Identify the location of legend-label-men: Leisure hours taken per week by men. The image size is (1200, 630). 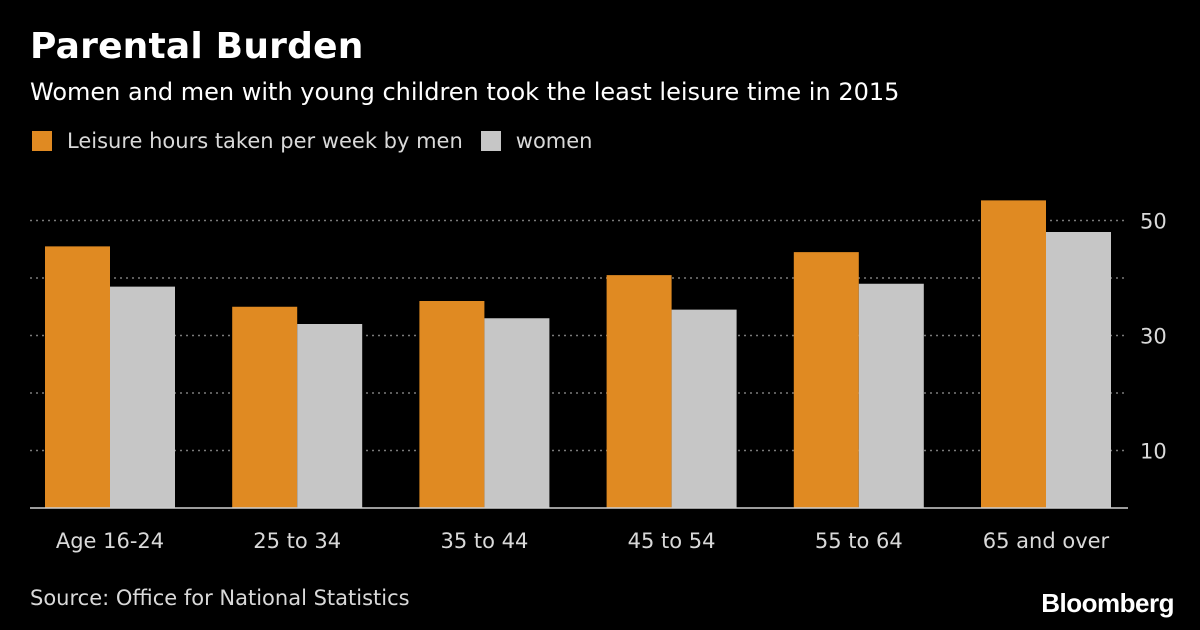
(265, 141).